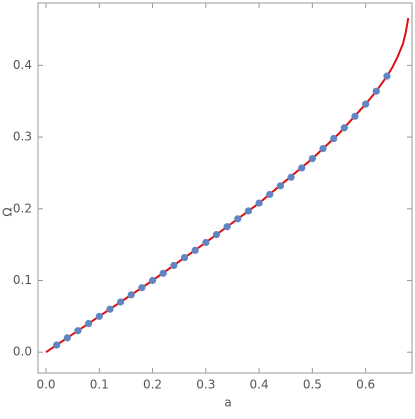 The height and width of the screenshot is (419, 415). I want to click on y-tick-label: 0.3, so click(22, 137).